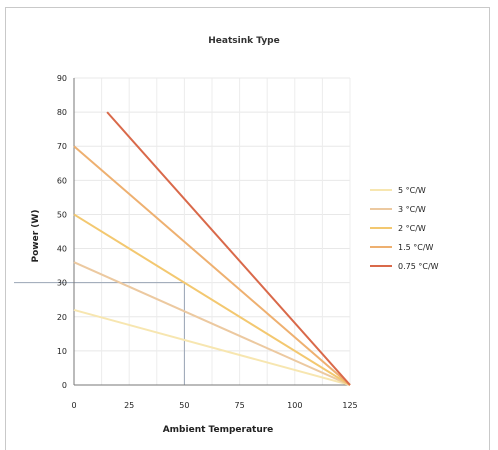 The image size is (498, 450). Describe the element at coordinates (62, 78) in the screenshot. I see `y-tick-label: 90` at that location.